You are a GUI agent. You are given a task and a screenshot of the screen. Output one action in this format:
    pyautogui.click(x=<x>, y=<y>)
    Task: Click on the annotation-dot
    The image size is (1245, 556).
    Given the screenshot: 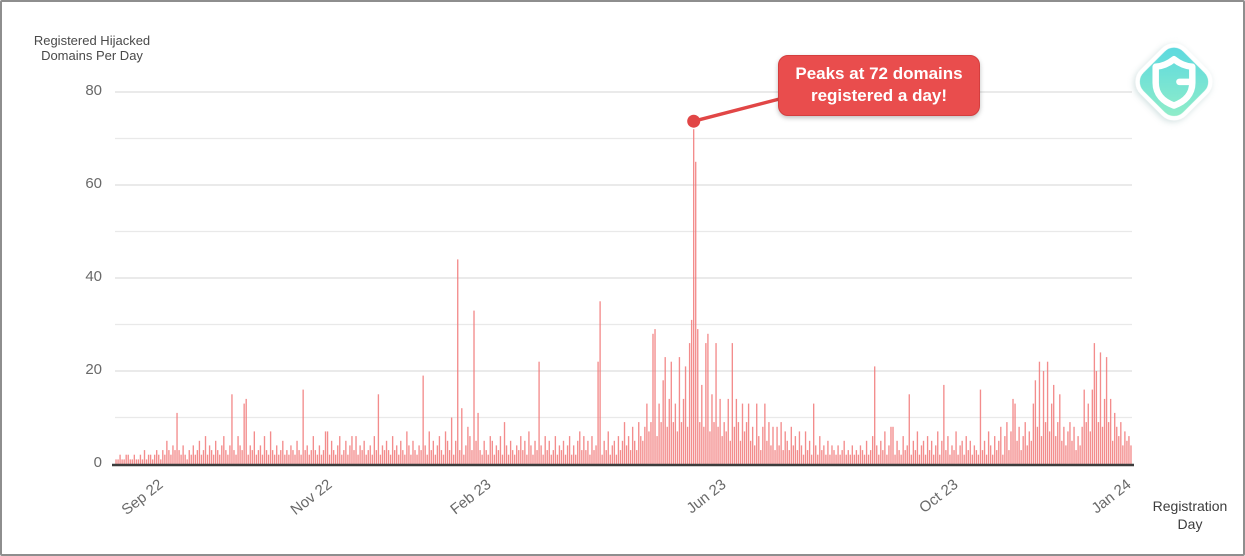 What is the action you would take?
    pyautogui.click(x=694, y=121)
    